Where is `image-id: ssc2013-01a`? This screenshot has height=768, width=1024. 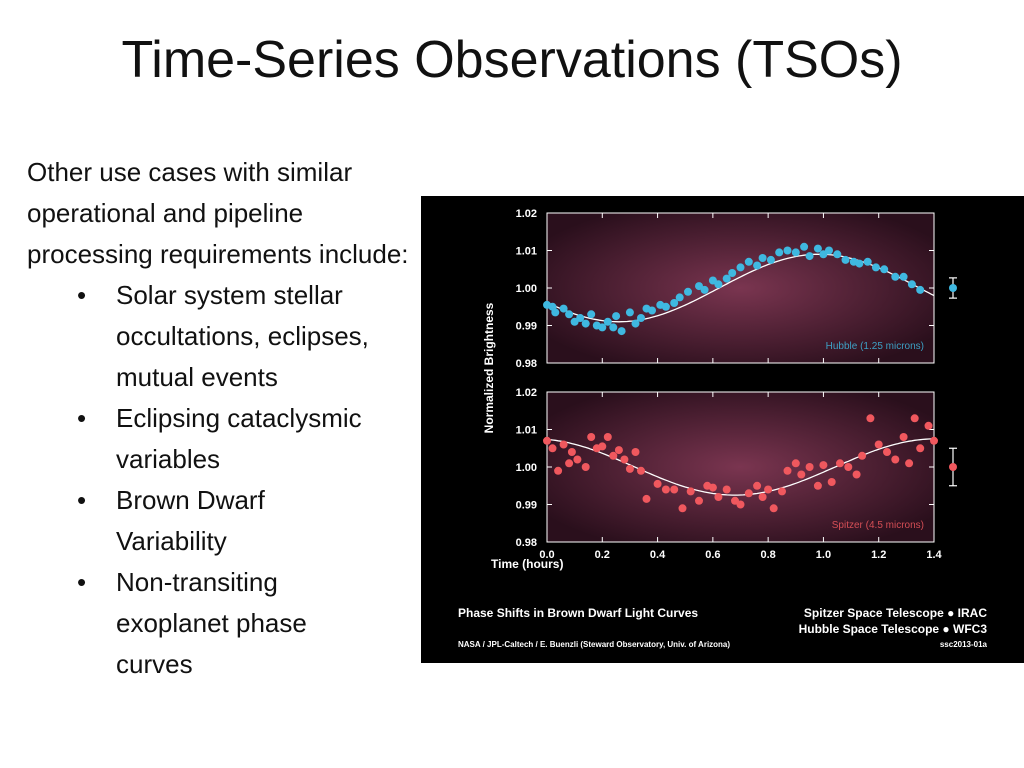 image-id: ssc2013-01a is located at coordinates (964, 644).